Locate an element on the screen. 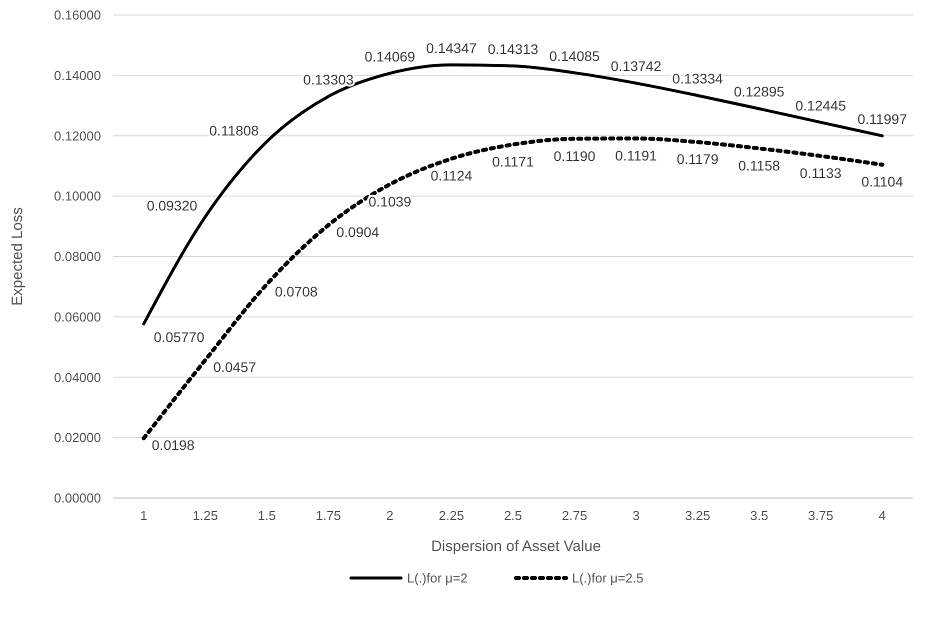 This screenshot has height=624, width=927. y-tick-label: 0.16000 is located at coordinates (77, 15).